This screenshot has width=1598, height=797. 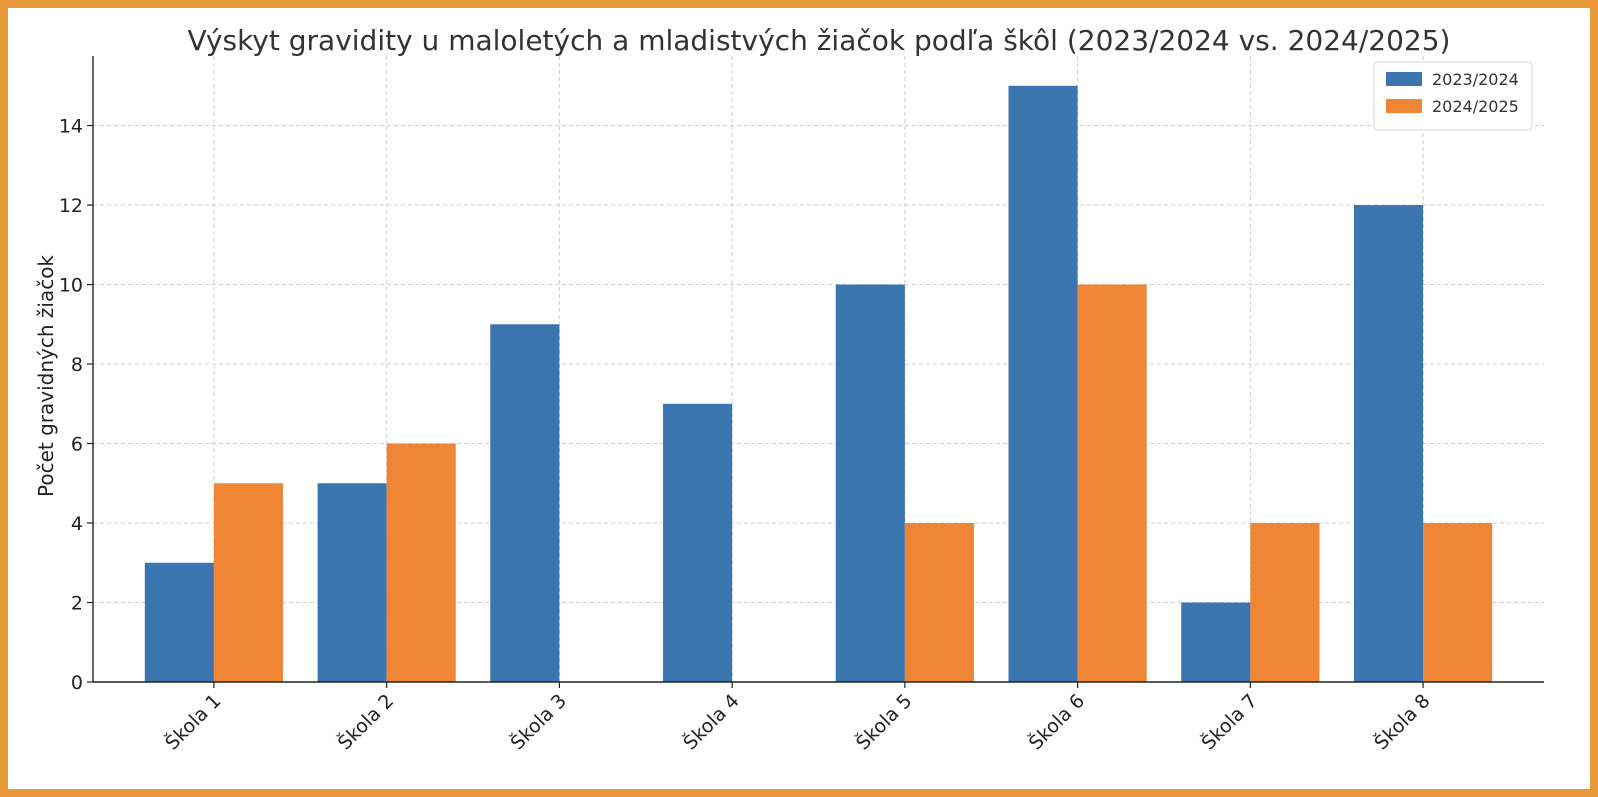 What do you see at coordinates (71, 127) in the screenshot?
I see `y-tick-label: 14` at bounding box center [71, 127].